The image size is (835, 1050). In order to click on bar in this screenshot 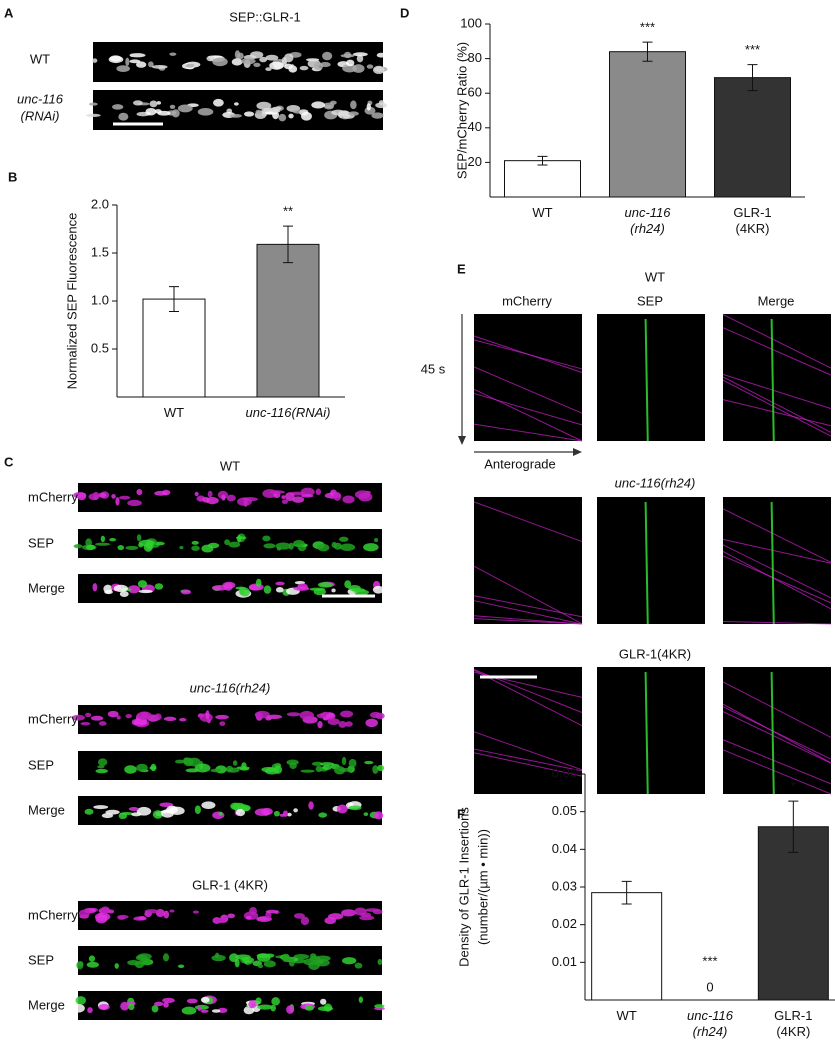, I will do `click(627, 946)`.